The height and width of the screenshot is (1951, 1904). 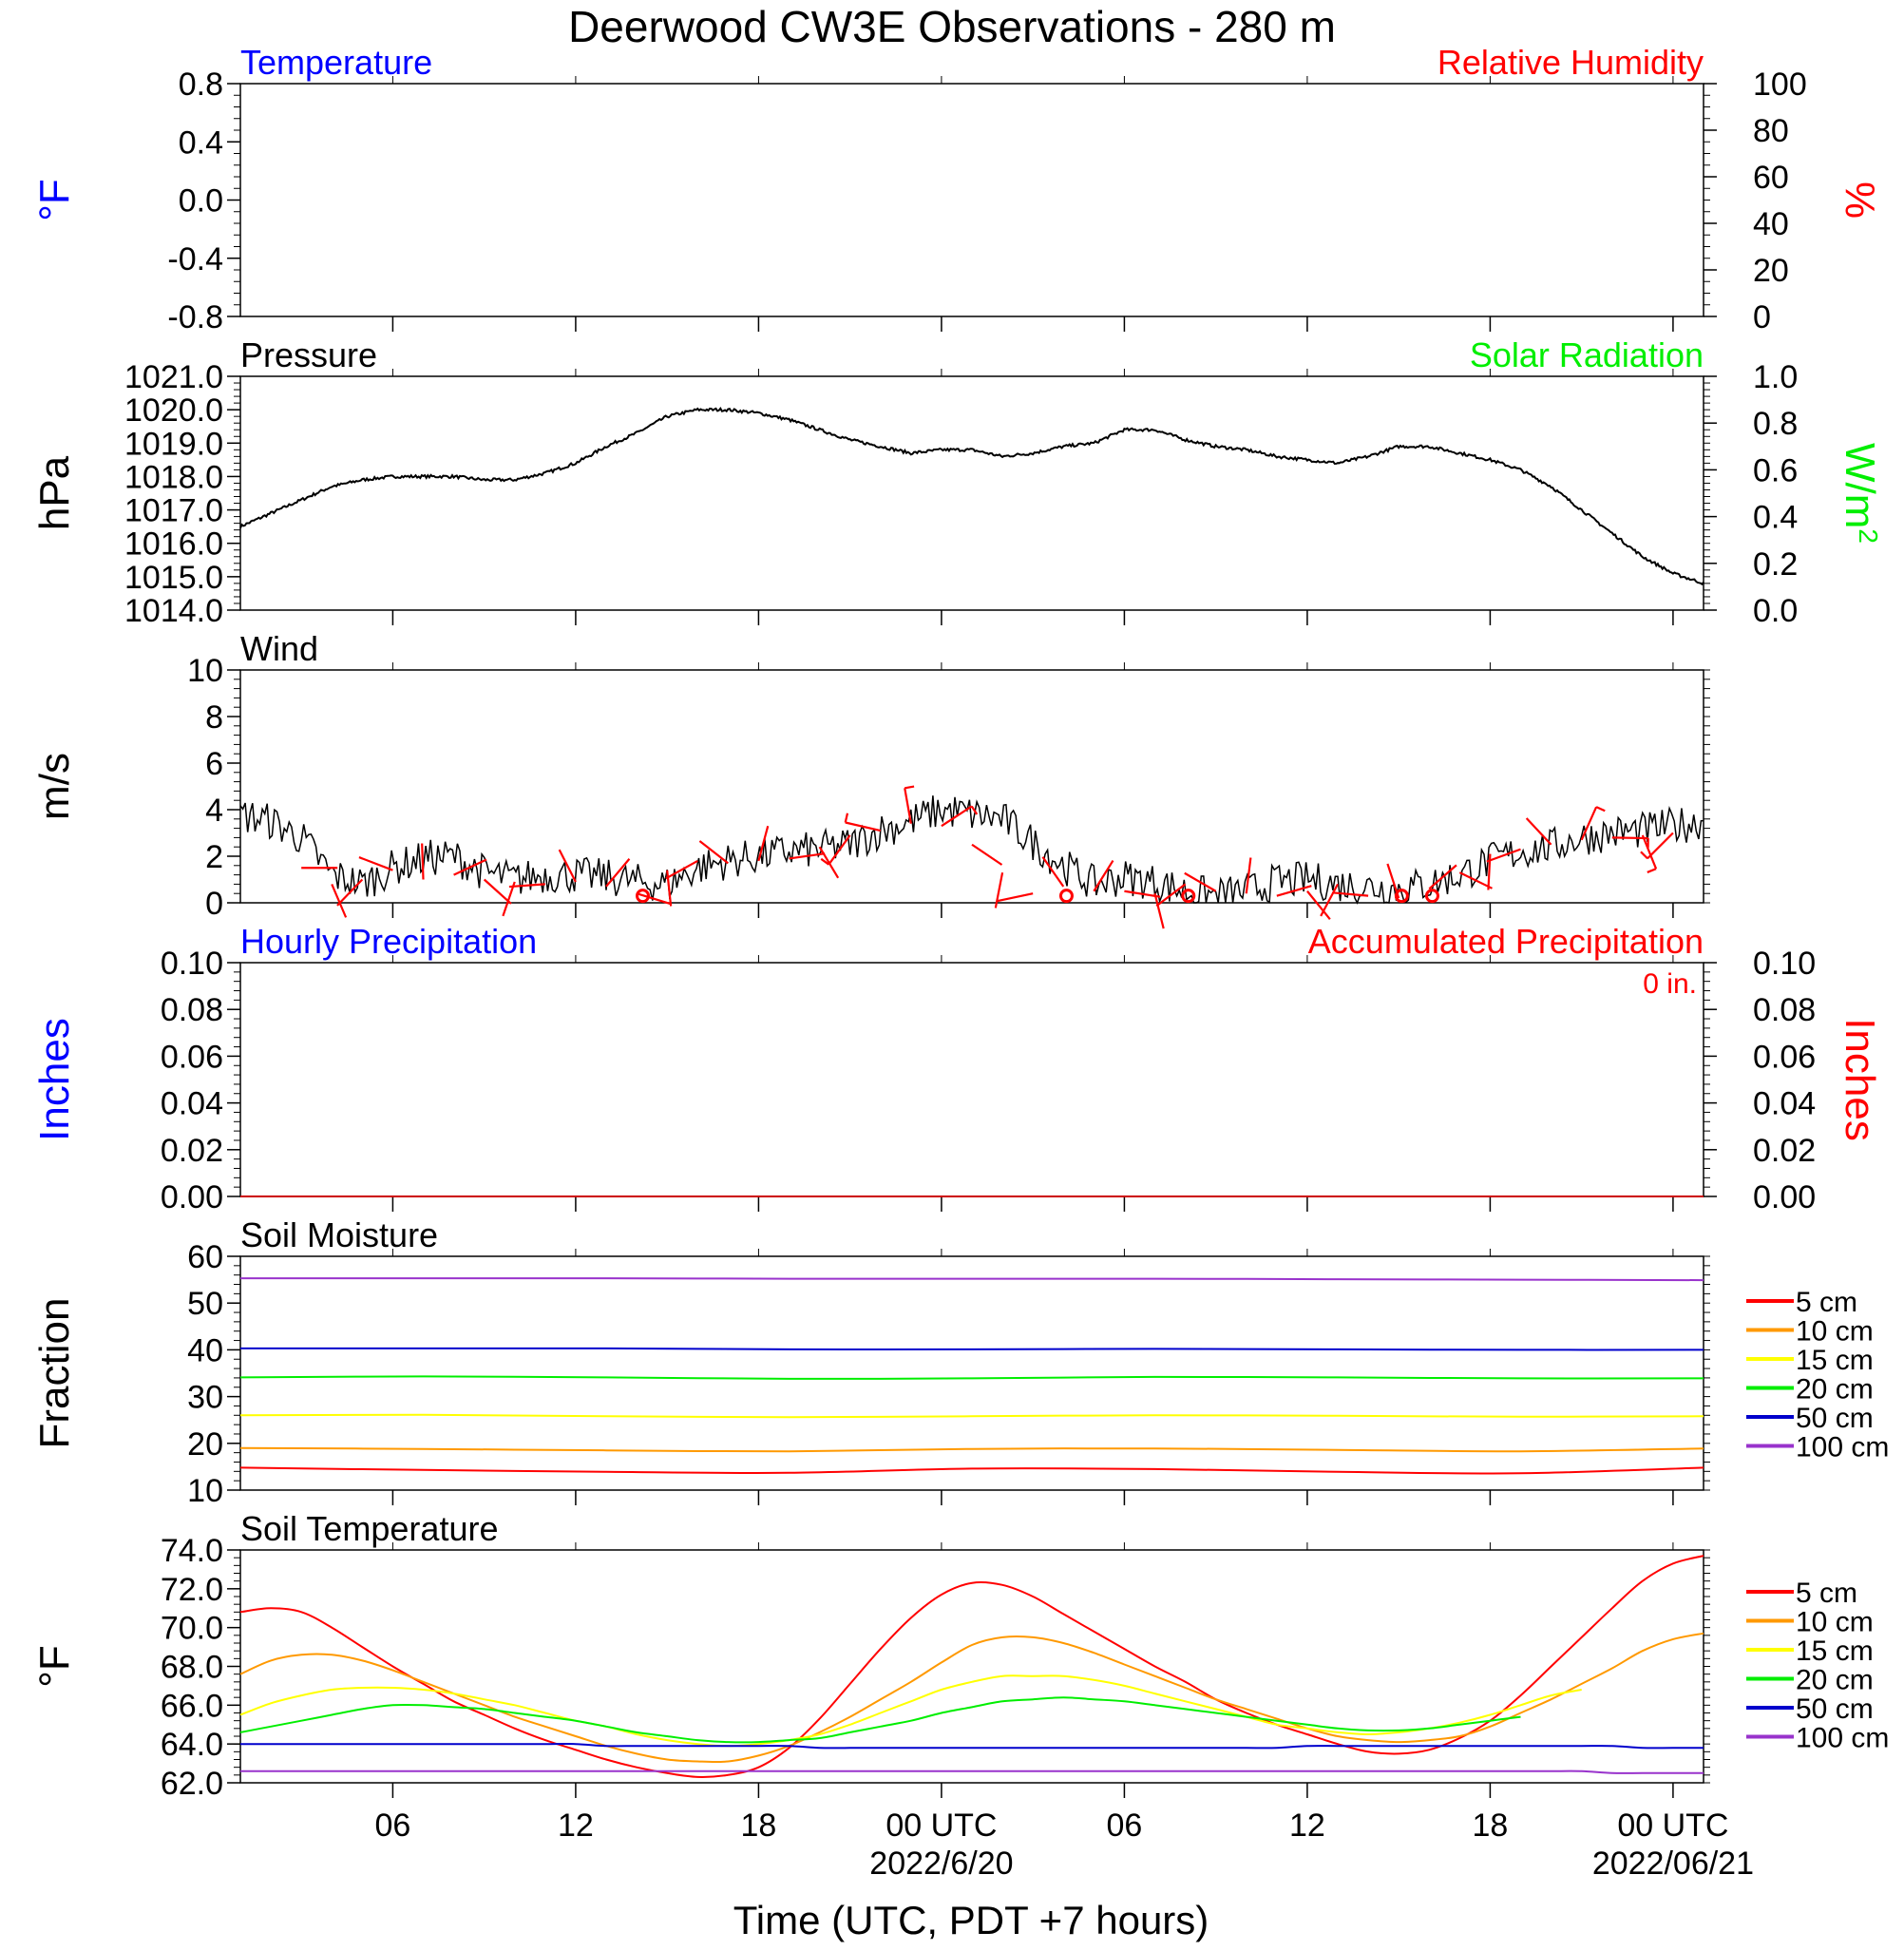 What do you see at coordinates (369, 1529) in the screenshot?
I see `panel-title-left: Soil Temperature` at bounding box center [369, 1529].